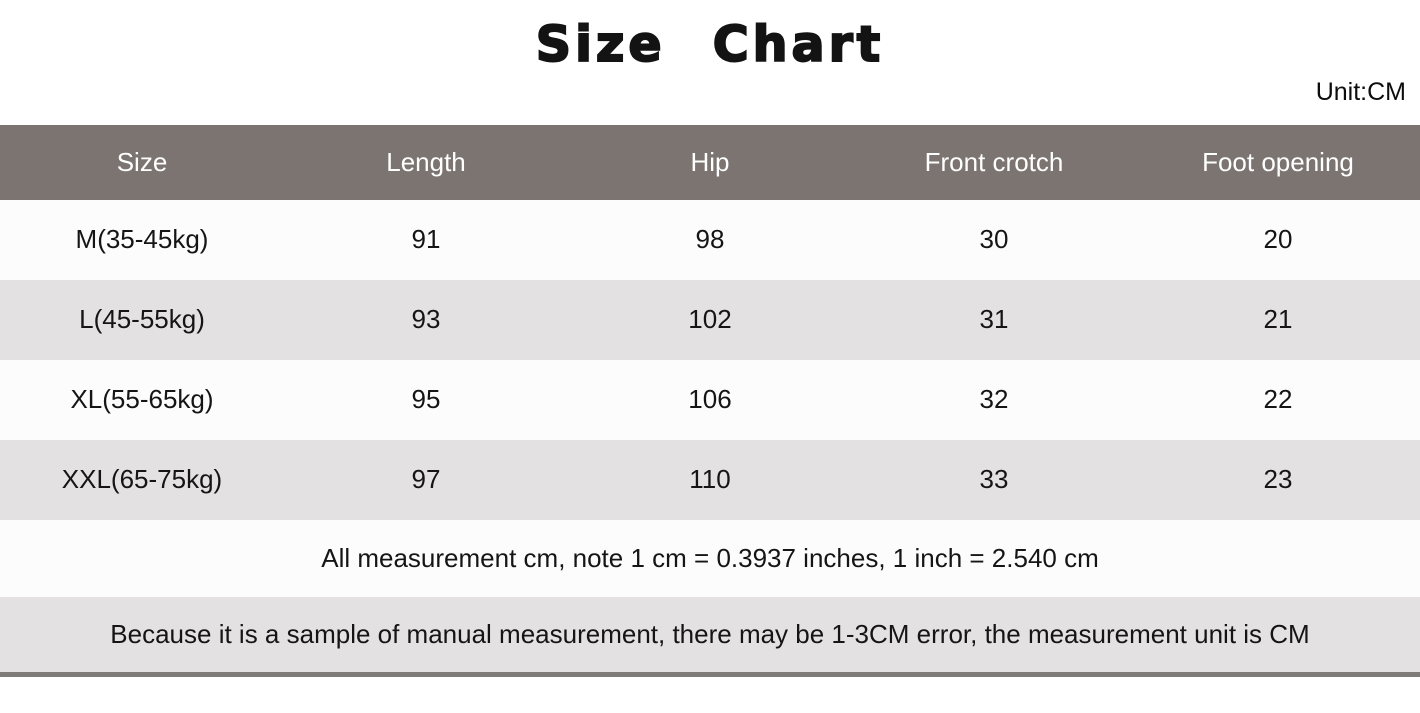  Describe the element at coordinates (142, 479) in the screenshot. I see `cell-size: XXL(65-75kg)` at that location.